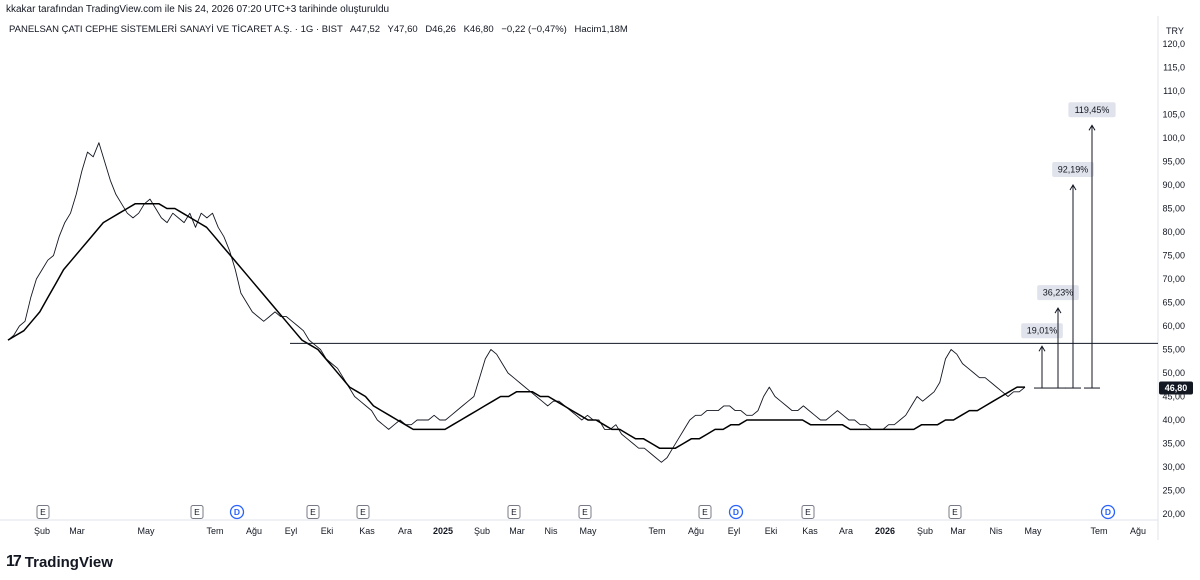  I want to click on y-tick-label: 120,0, so click(1173, 44).